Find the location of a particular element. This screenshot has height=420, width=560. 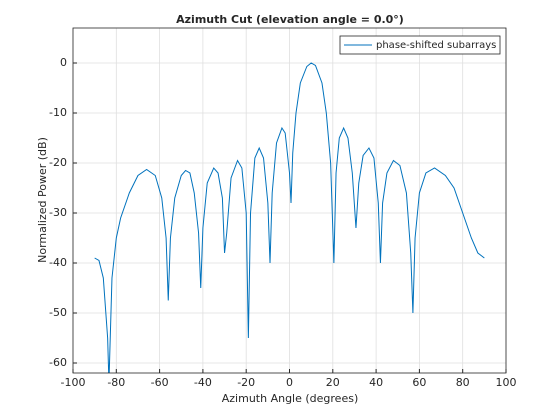

legend-label: phase-shifted subarrays is located at coordinates (436, 45).